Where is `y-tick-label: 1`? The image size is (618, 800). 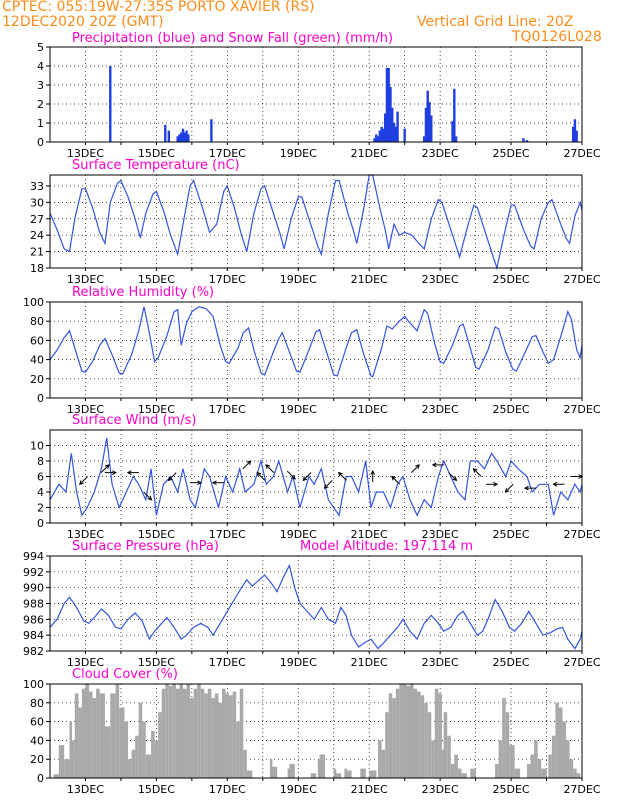 y-tick-label: 1 is located at coordinates (40, 123).